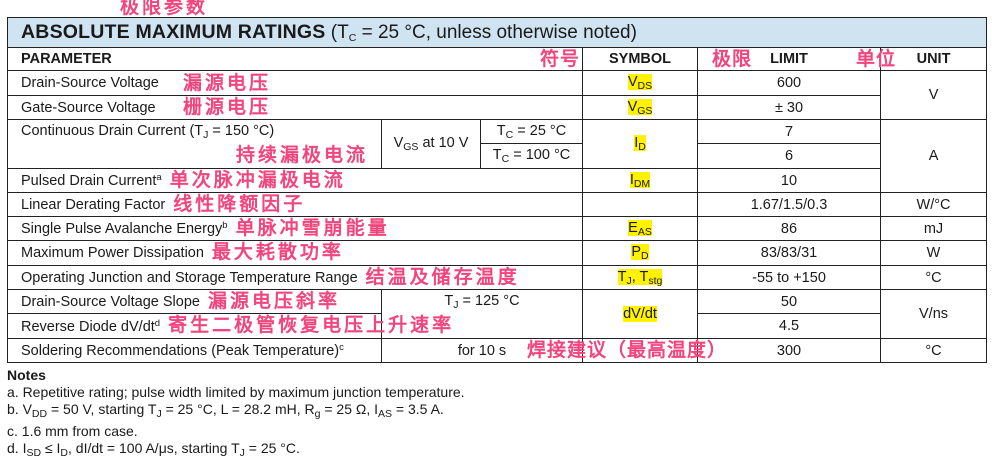 This screenshot has height=462, width=992. I want to click on header-row: PARAMETER SYMBOL LIMIT UNIT, so click(497, 59).